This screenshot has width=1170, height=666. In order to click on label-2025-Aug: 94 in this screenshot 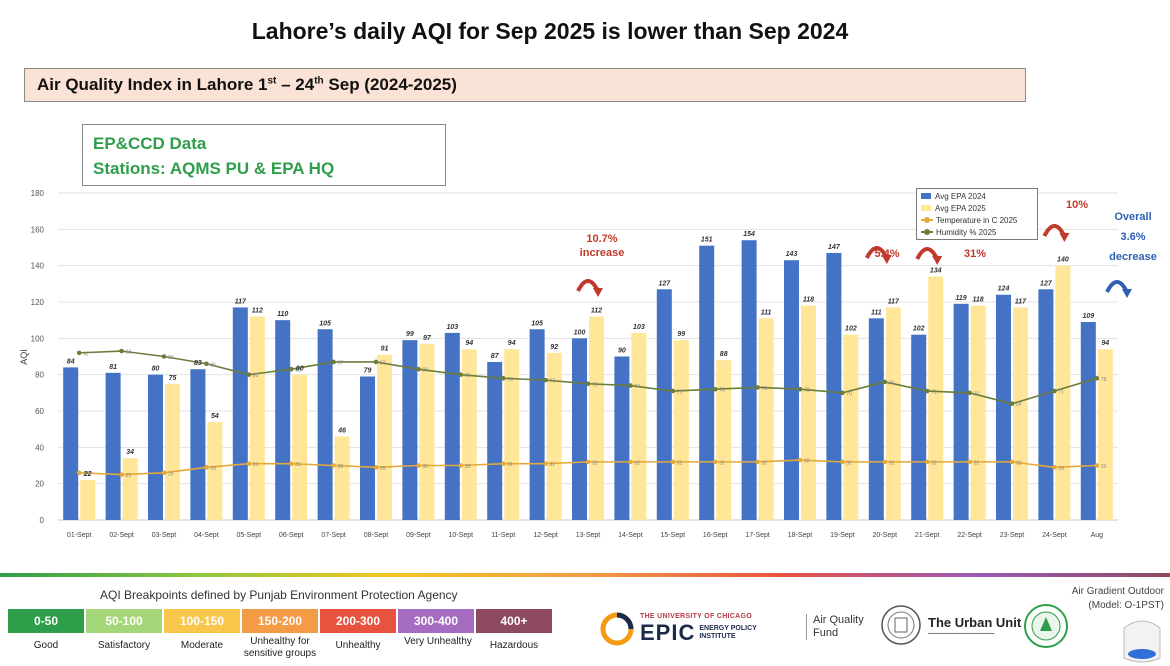, I will do `click(1105, 343)`.